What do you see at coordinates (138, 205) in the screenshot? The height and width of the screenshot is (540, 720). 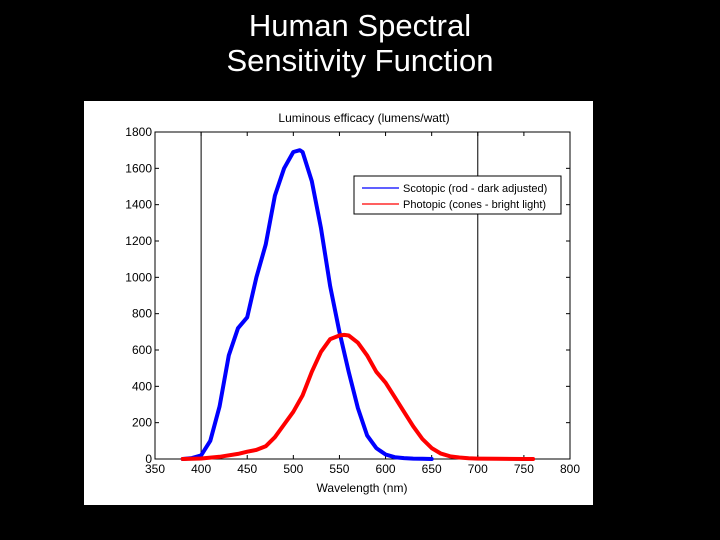 I see `y-tick-label: 1400` at bounding box center [138, 205].